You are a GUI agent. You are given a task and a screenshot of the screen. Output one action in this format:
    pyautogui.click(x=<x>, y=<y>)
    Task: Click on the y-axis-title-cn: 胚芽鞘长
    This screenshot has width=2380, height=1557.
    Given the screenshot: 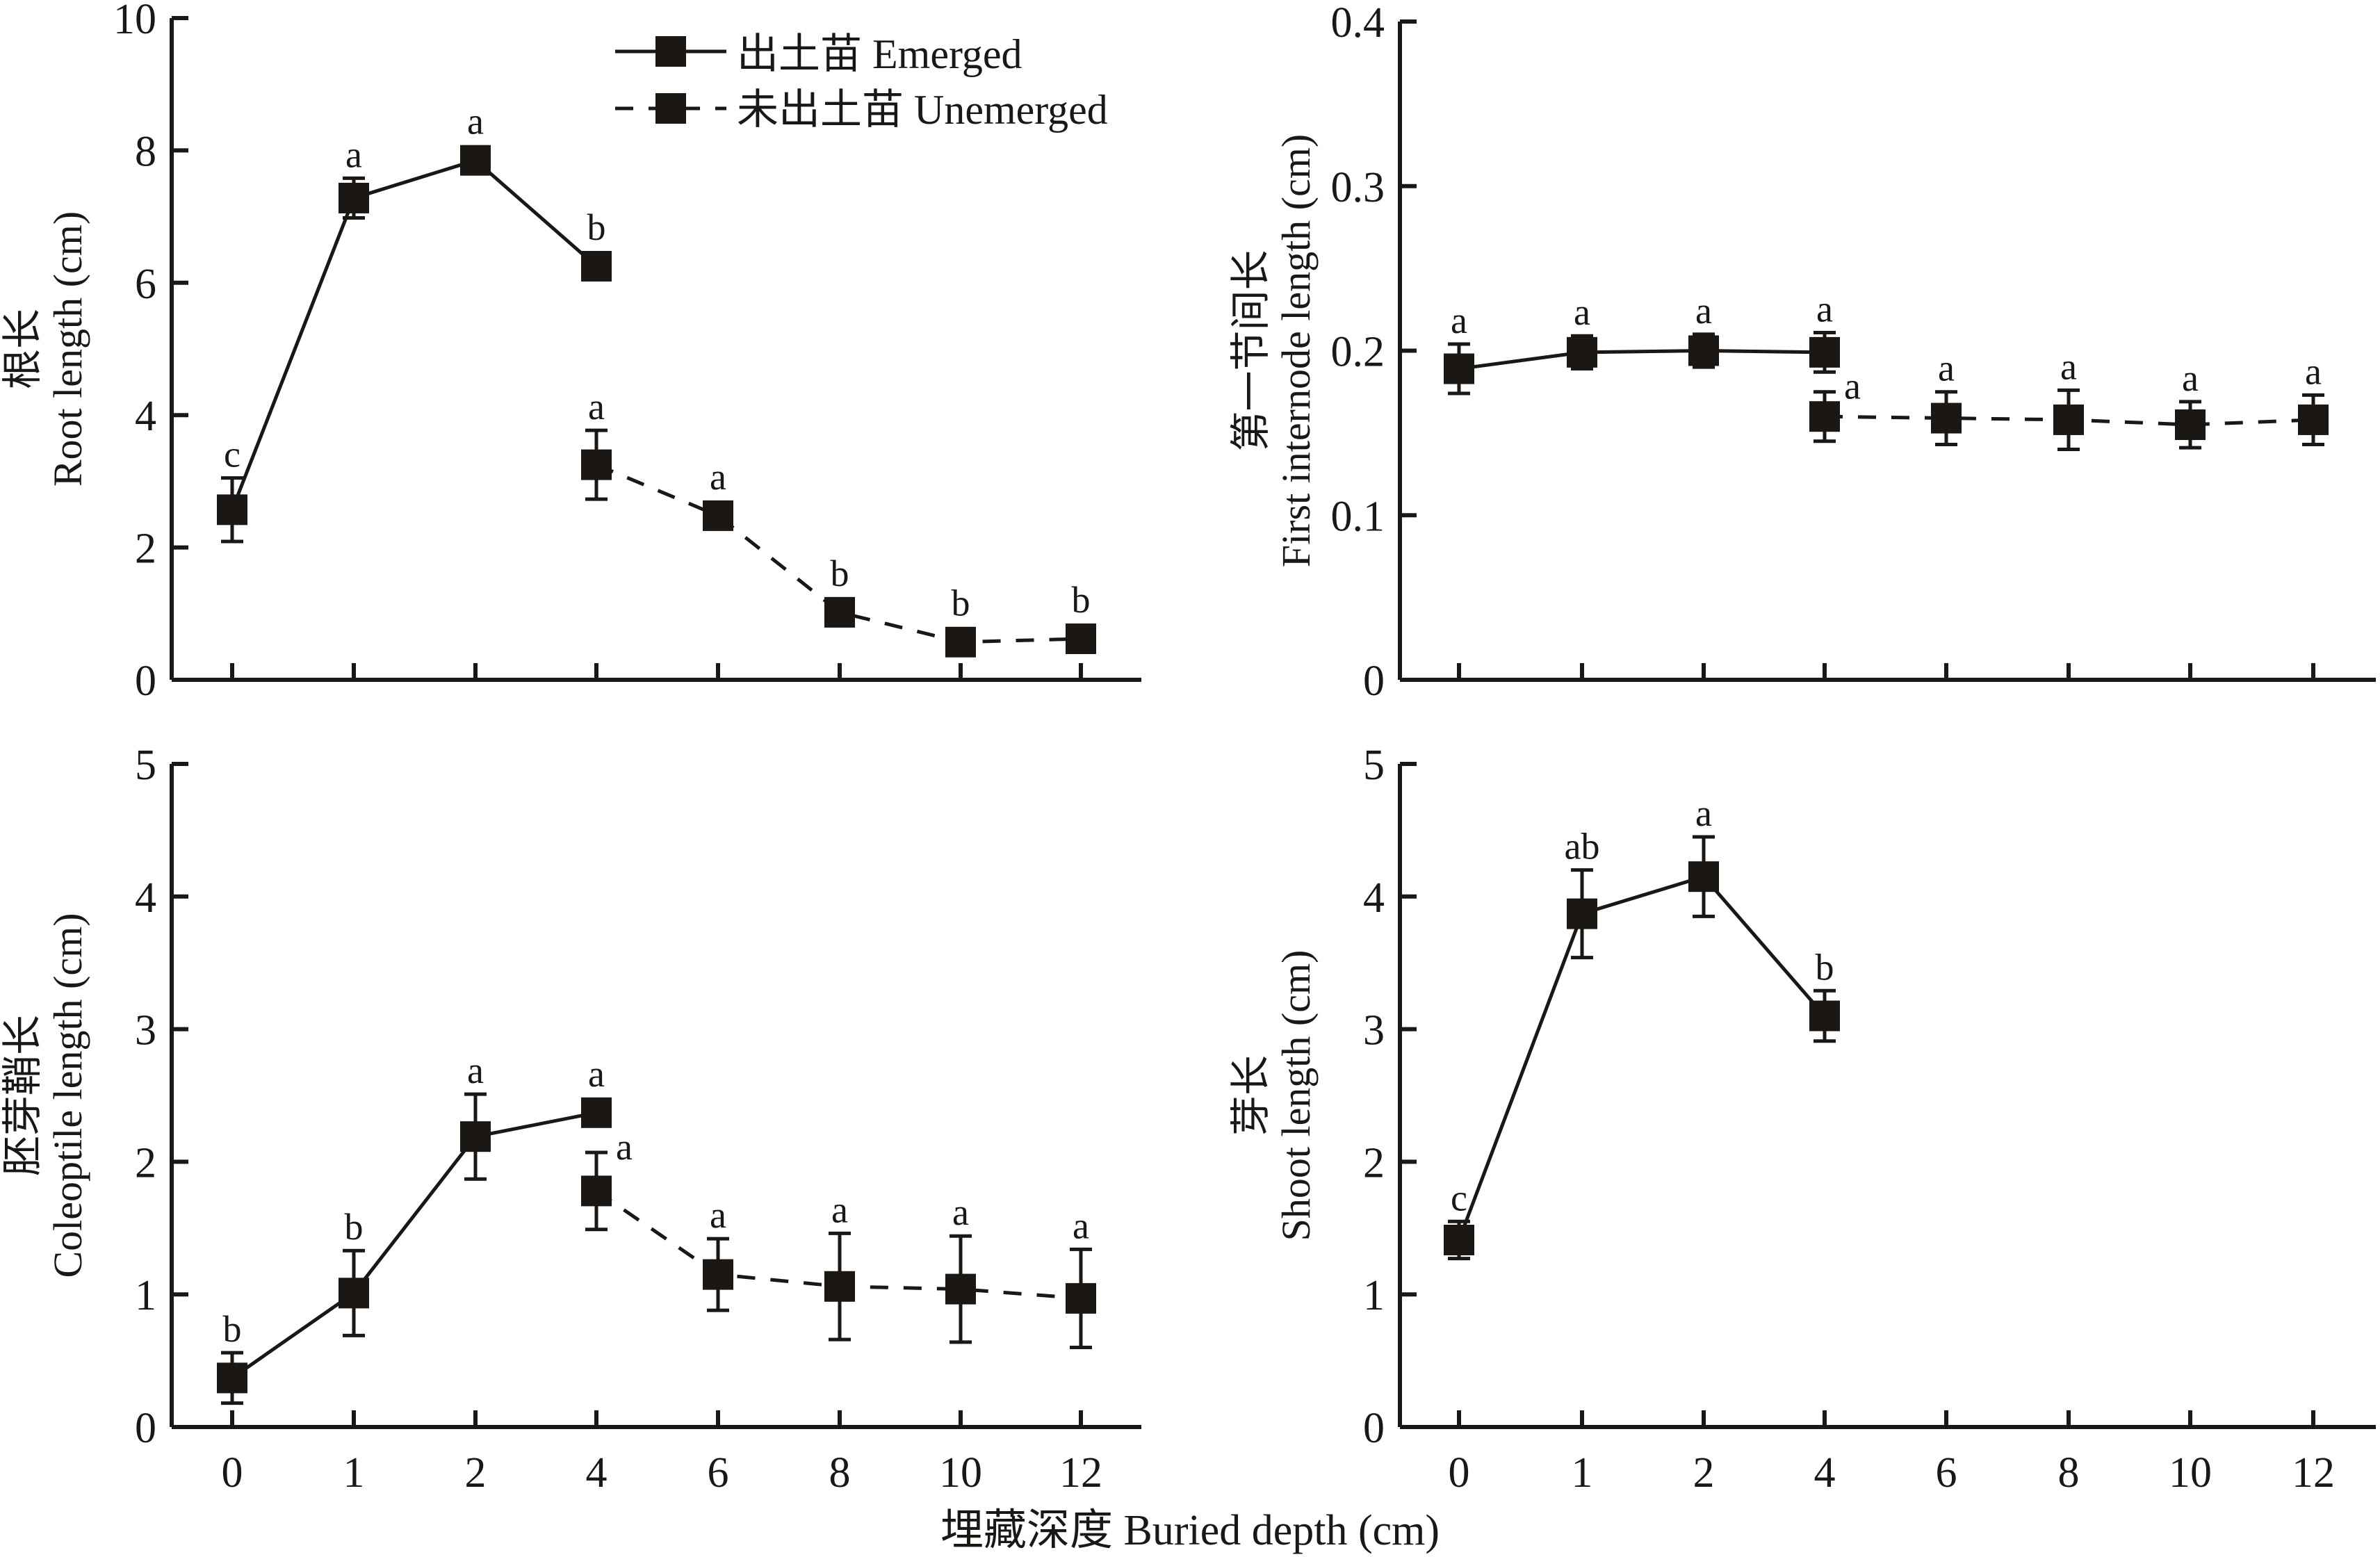 What is the action you would take?
    pyautogui.click(x=22, y=1095)
    